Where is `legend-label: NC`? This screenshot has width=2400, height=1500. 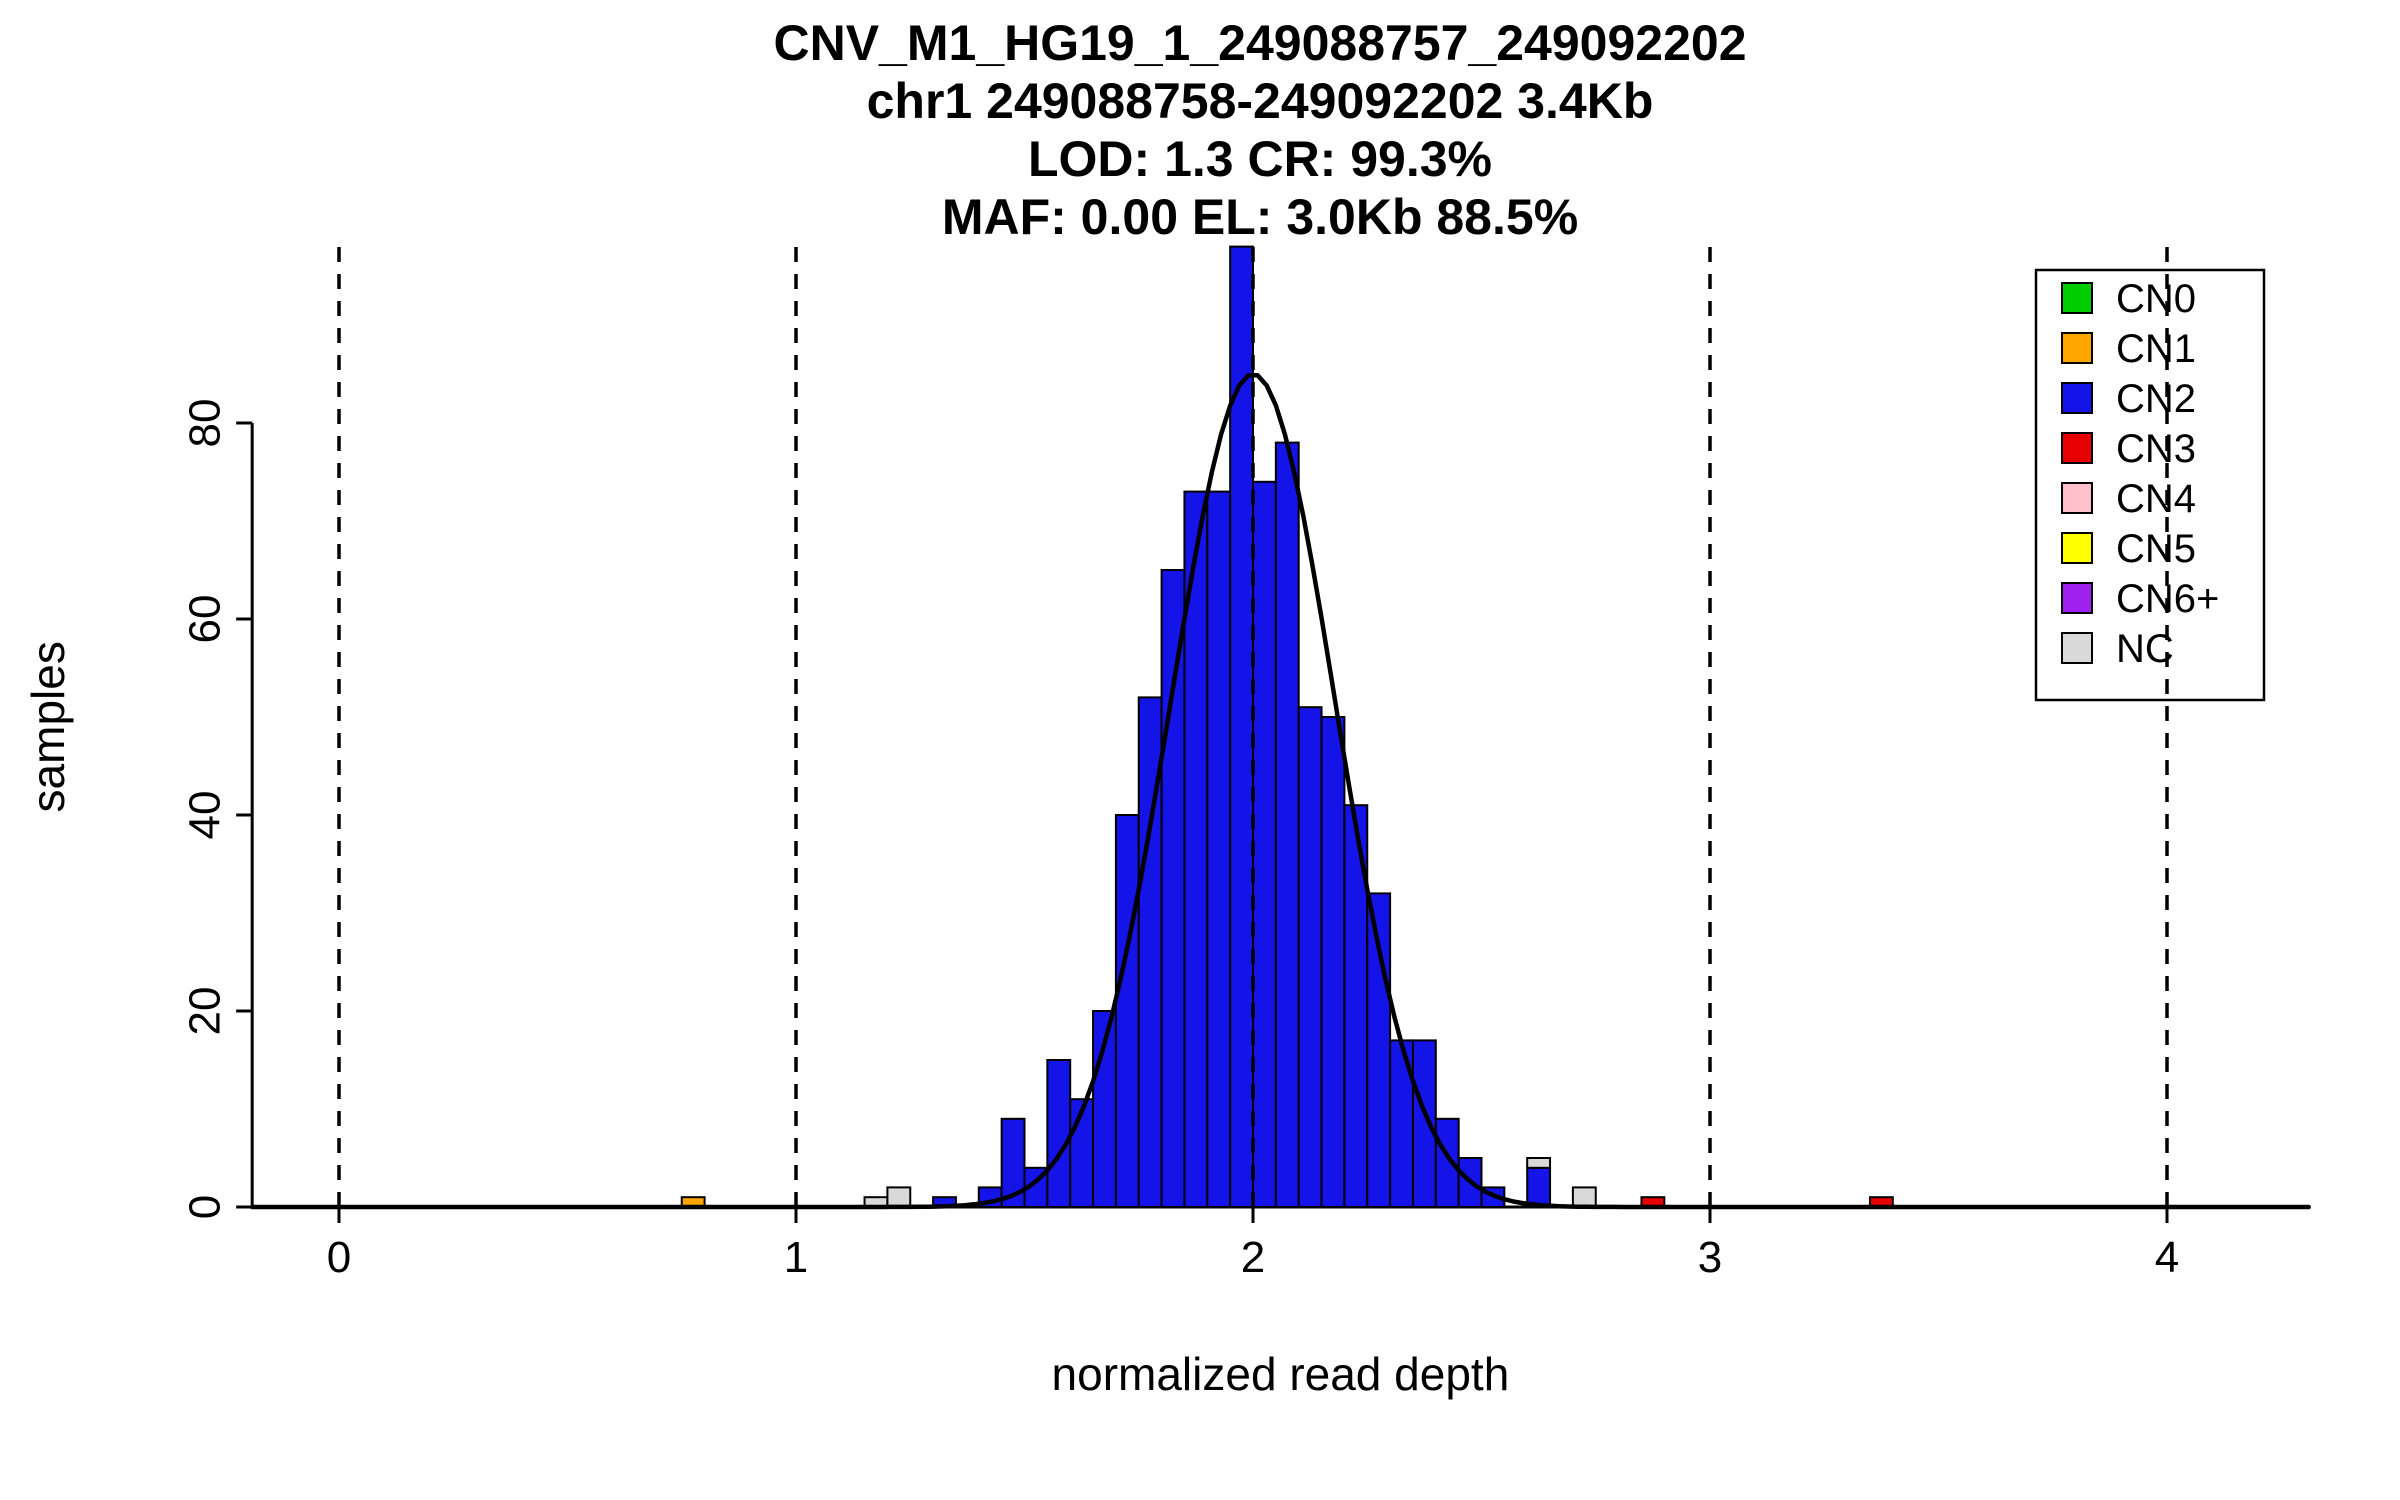
legend-label: NC is located at coordinates (2145, 649).